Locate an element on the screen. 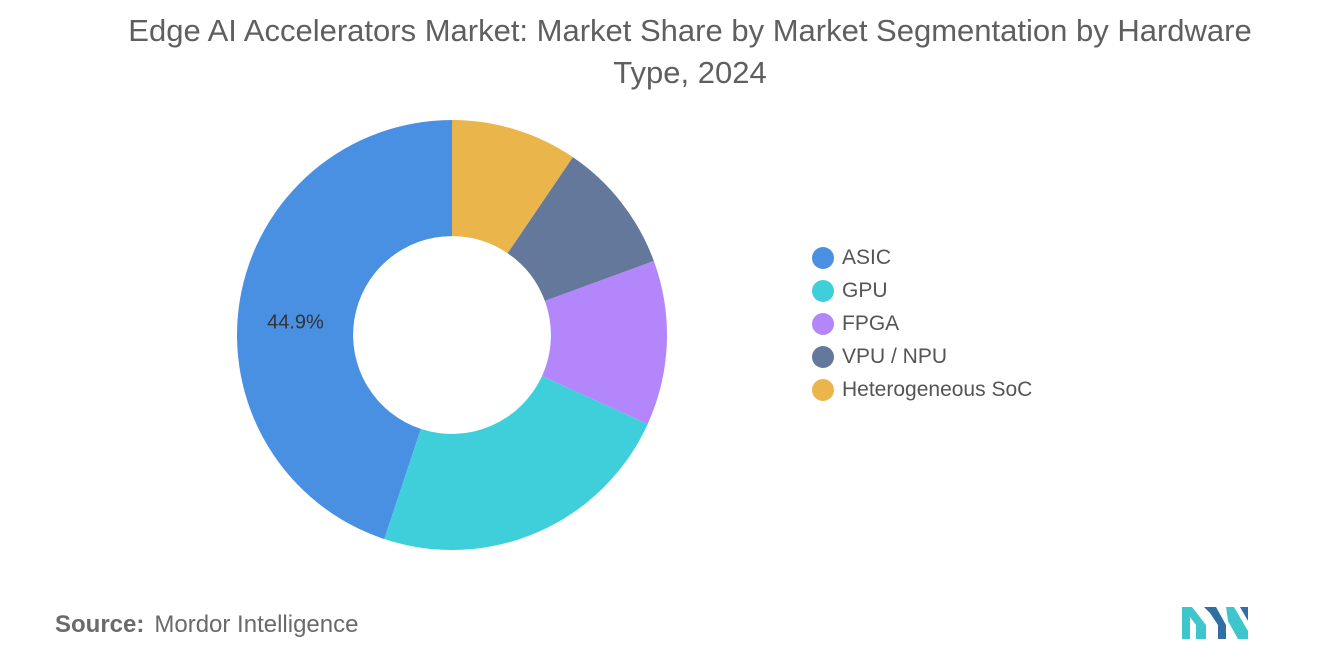  legend-item-heterogeneous-soc: Heterogeneous SoC is located at coordinates (922, 389).